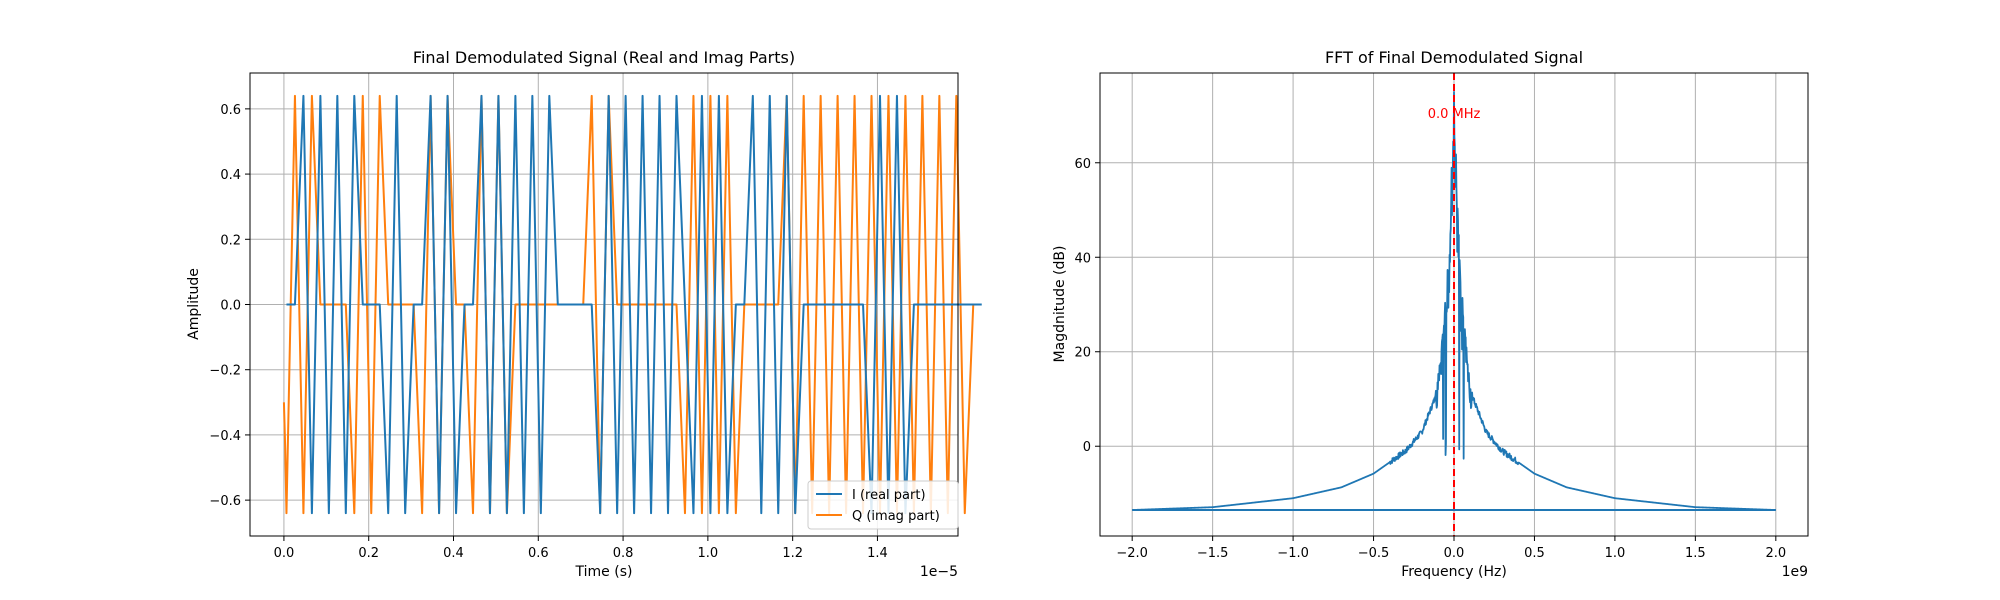 This screenshot has height=600, width=2000. What do you see at coordinates (581, 548) in the screenshot?
I see `time-chart-x-ticks: 0.0 0.2 0.4 0.6 0.8 1.0 1.2 1.4` at bounding box center [581, 548].